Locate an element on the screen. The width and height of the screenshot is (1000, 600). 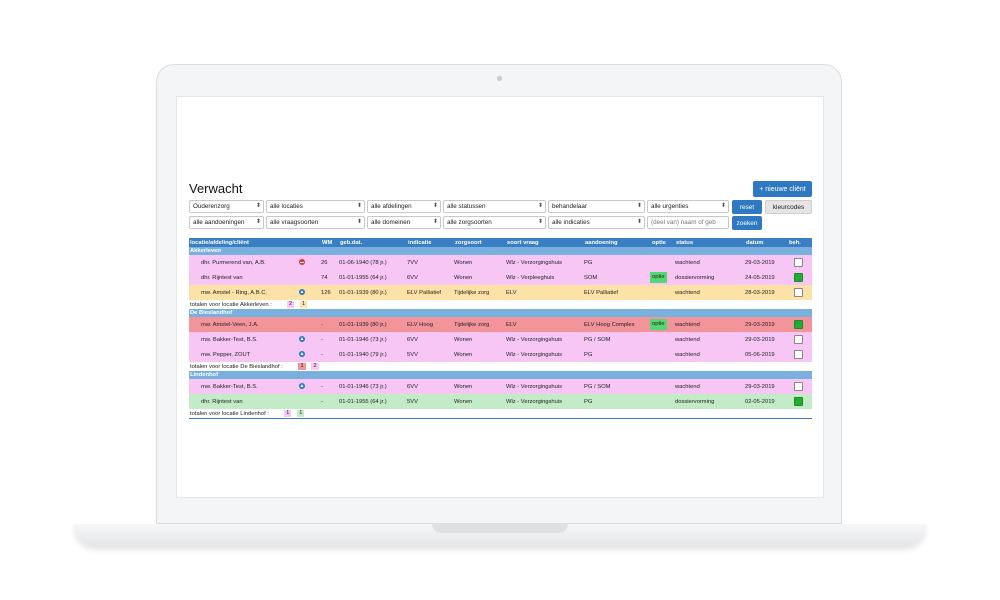
filter-domeinen: alle domeinen ⬍ is located at coordinates (404, 222).